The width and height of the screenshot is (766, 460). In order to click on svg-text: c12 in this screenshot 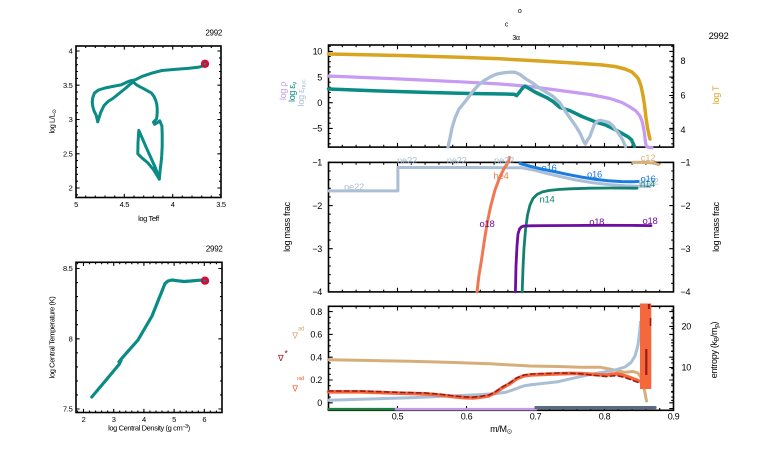, I will do `click(648, 158)`.